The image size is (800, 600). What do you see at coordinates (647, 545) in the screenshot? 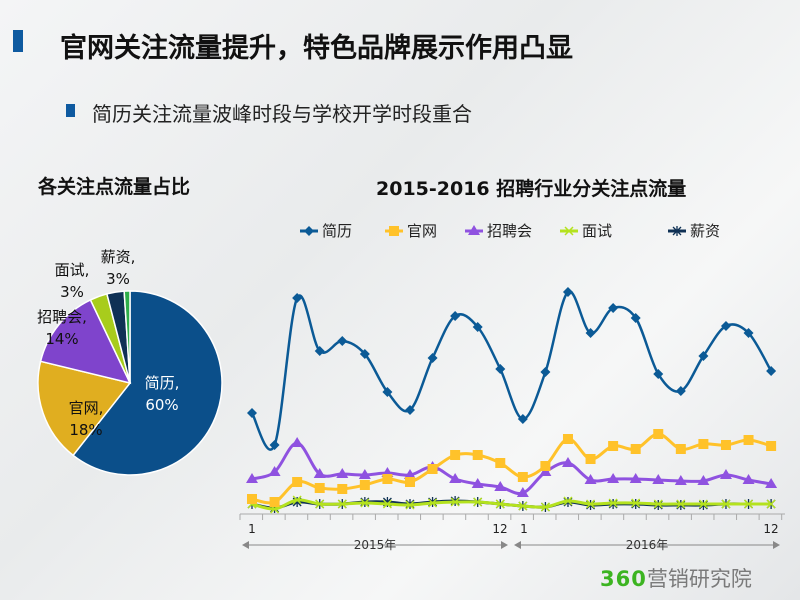
I see `group-label: 2016年` at bounding box center [647, 545].